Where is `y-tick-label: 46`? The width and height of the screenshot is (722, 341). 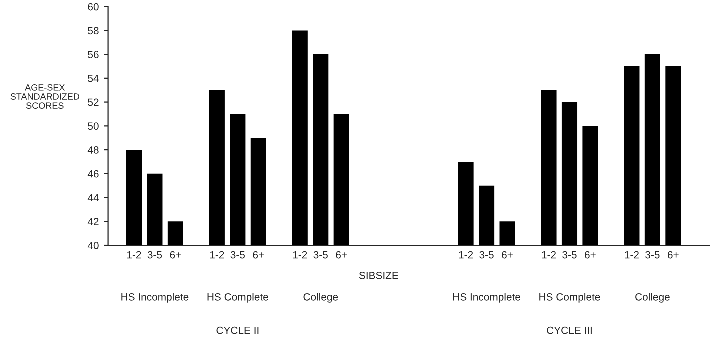 y-tick-label: 46 is located at coordinates (93, 174).